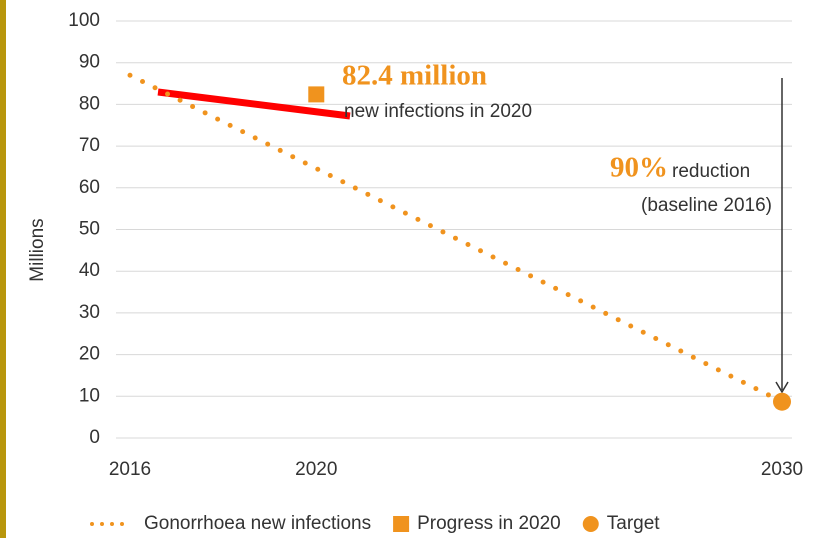 The height and width of the screenshot is (538, 829). Describe the element at coordinates (89, 229) in the screenshot. I see `y-tick-label: 50` at that location.